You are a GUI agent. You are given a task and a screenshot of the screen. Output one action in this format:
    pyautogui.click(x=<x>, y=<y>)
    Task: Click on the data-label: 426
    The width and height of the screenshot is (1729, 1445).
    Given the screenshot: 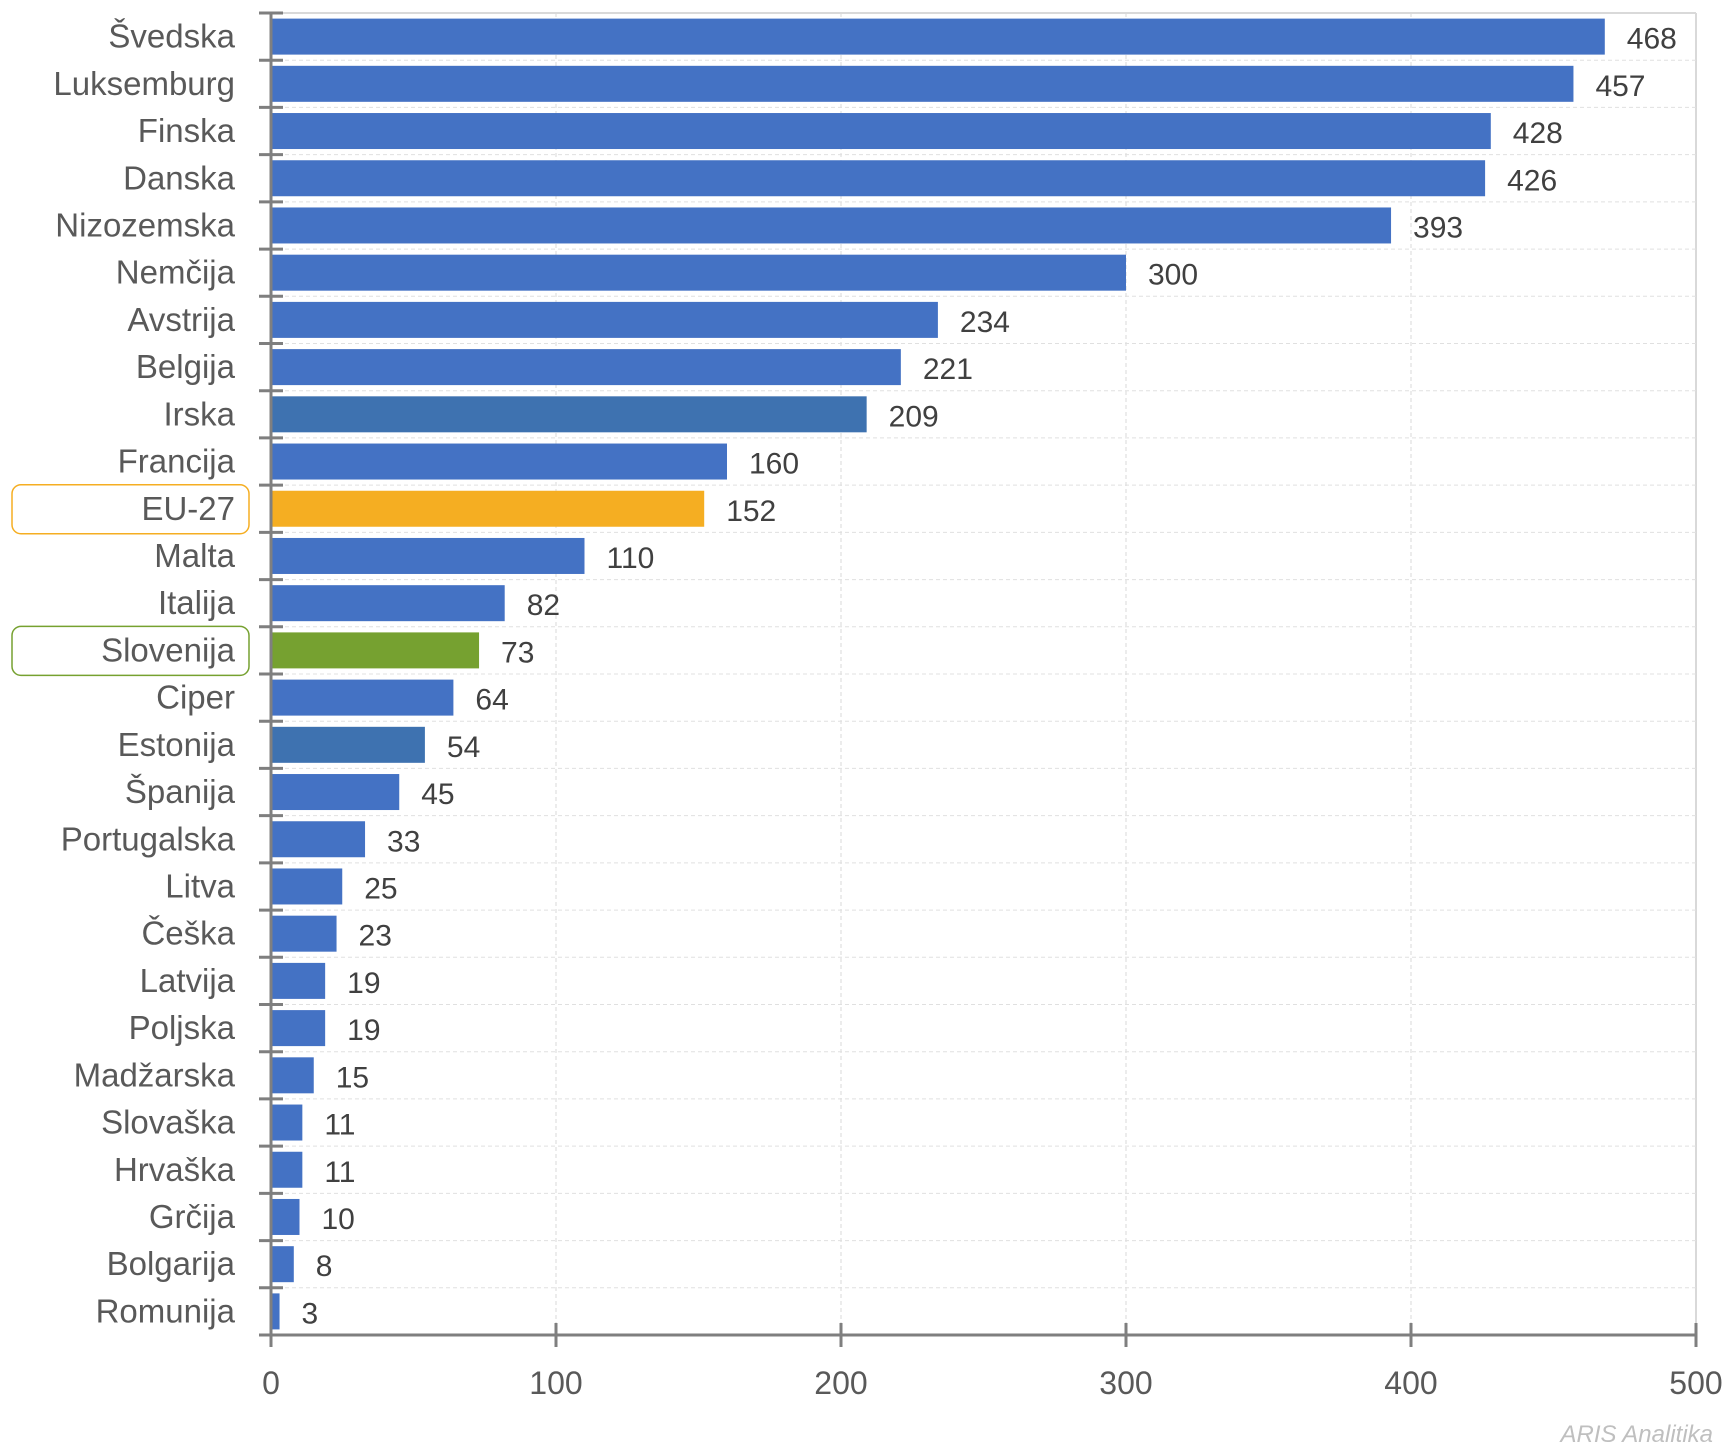 What is the action you would take?
    pyautogui.click(x=1532, y=180)
    